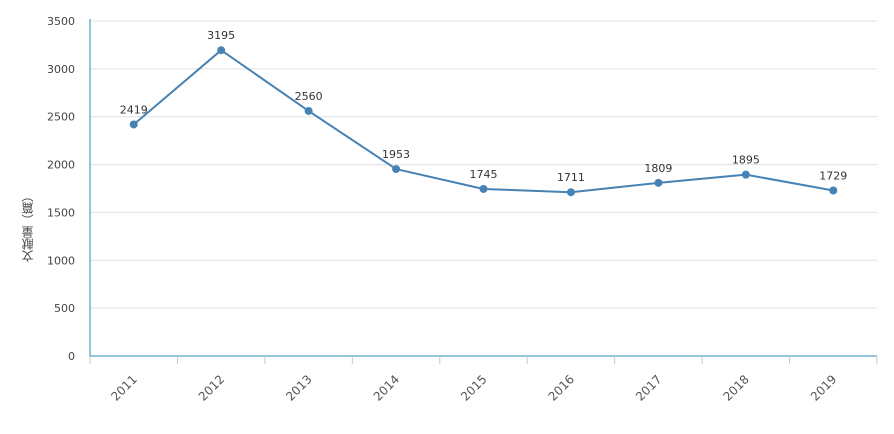  Describe the element at coordinates (735, 387) in the screenshot. I see `x-tick-label: 2018` at that location.